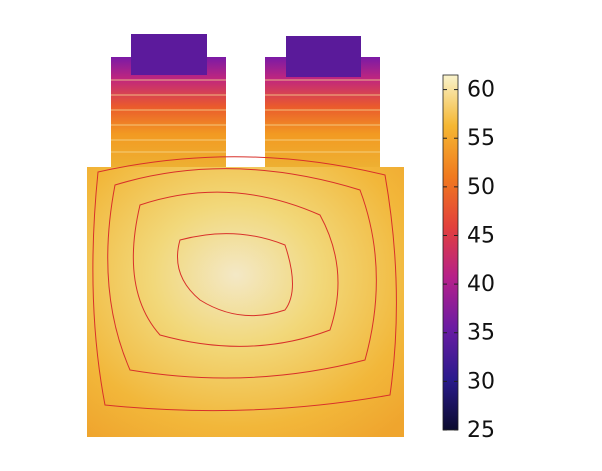  I want to click on tick-label: 35, so click(481, 333).